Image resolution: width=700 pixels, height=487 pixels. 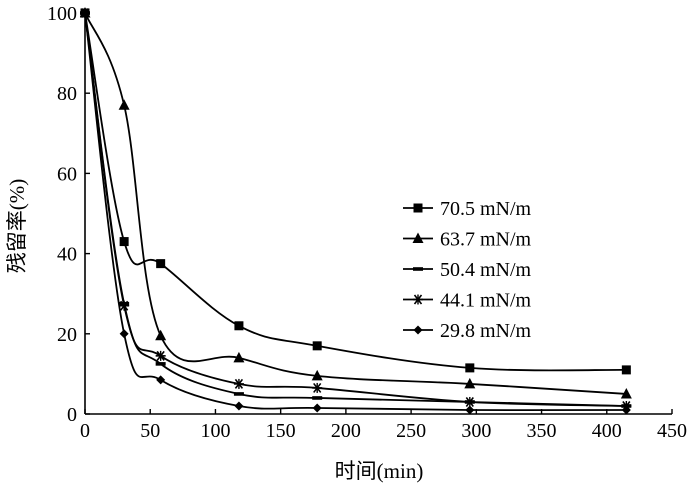 What do you see at coordinates (411, 431) in the screenshot?
I see `x-tick-label: 250` at bounding box center [411, 431].